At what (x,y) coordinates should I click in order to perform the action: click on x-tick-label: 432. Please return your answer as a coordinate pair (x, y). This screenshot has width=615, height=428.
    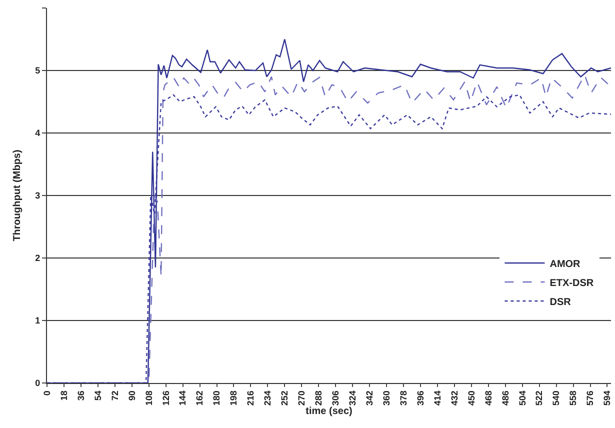
    Looking at the image, I should click on (454, 398).